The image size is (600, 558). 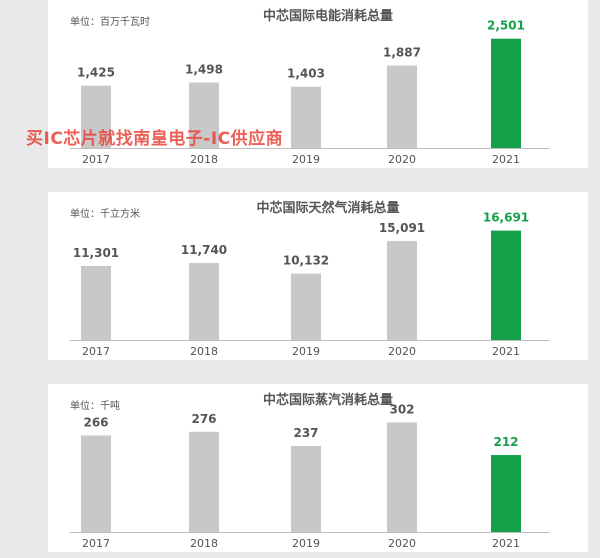 What do you see at coordinates (402, 351) in the screenshot?
I see `tick-label-natural-gas-2020: 2020` at bounding box center [402, 351].